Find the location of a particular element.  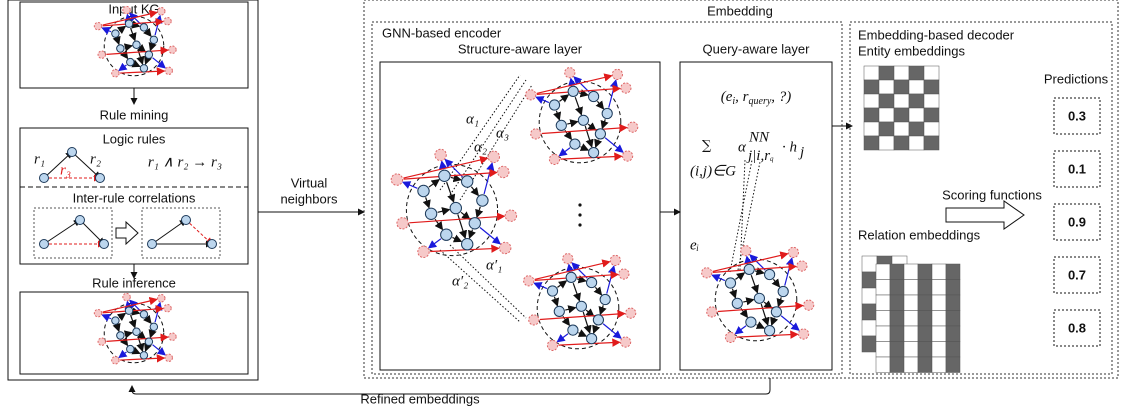

hollow-arrow is located at coordinates (985, 215).